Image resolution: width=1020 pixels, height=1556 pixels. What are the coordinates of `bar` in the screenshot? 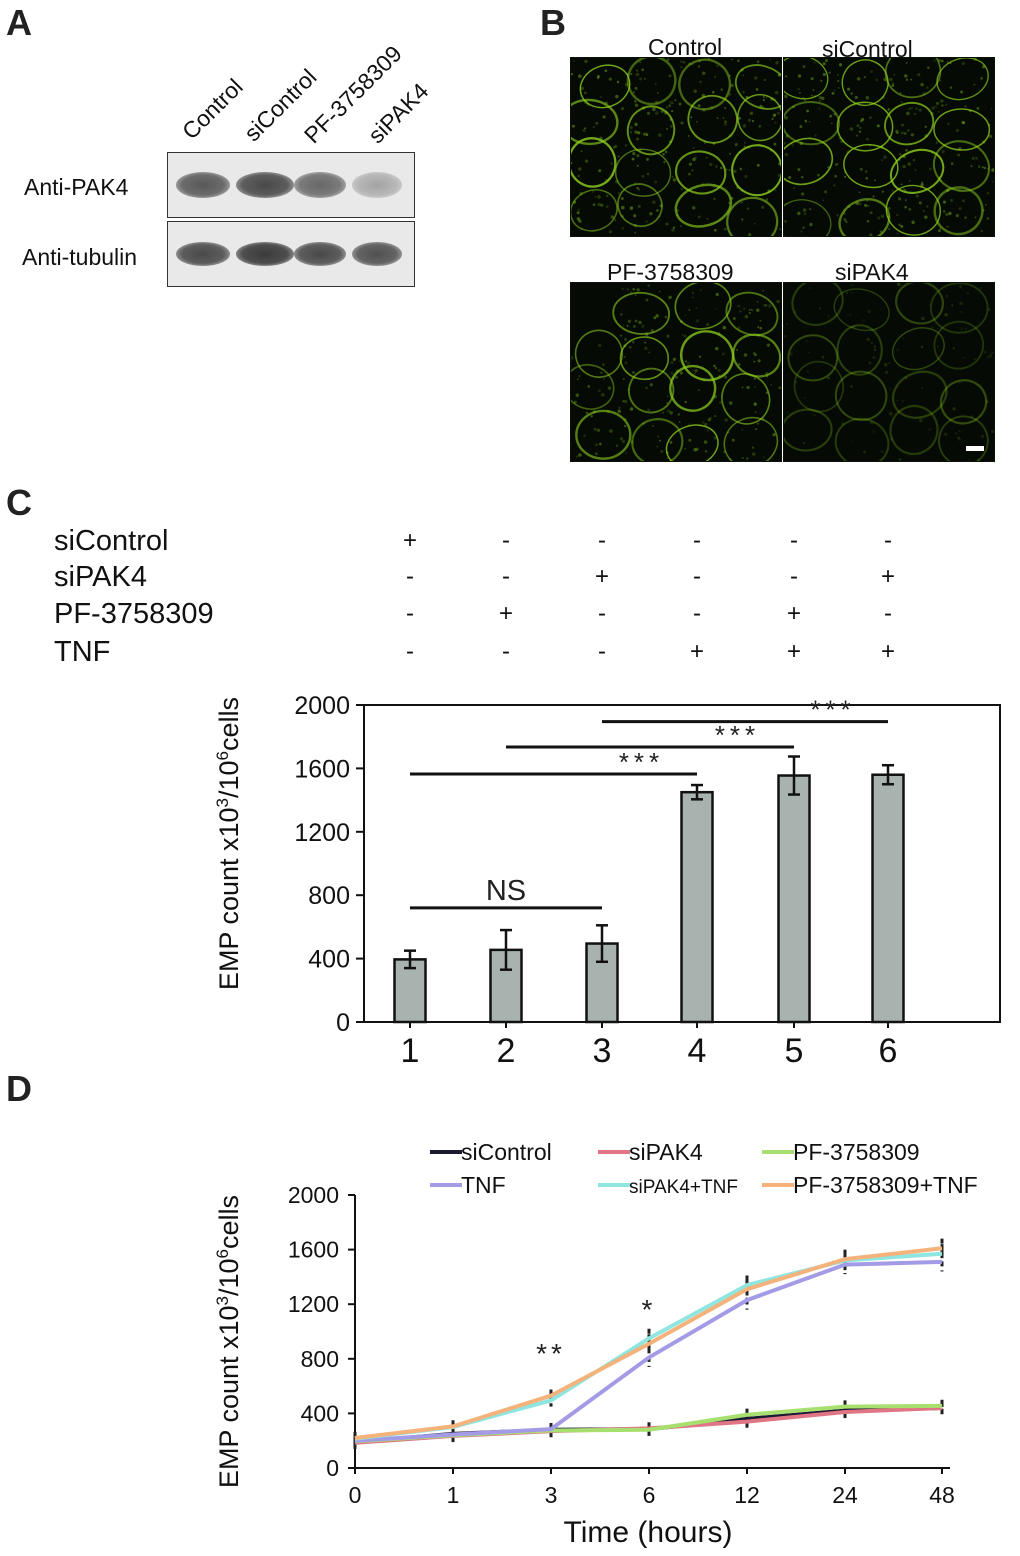 It's located at (888, 898).